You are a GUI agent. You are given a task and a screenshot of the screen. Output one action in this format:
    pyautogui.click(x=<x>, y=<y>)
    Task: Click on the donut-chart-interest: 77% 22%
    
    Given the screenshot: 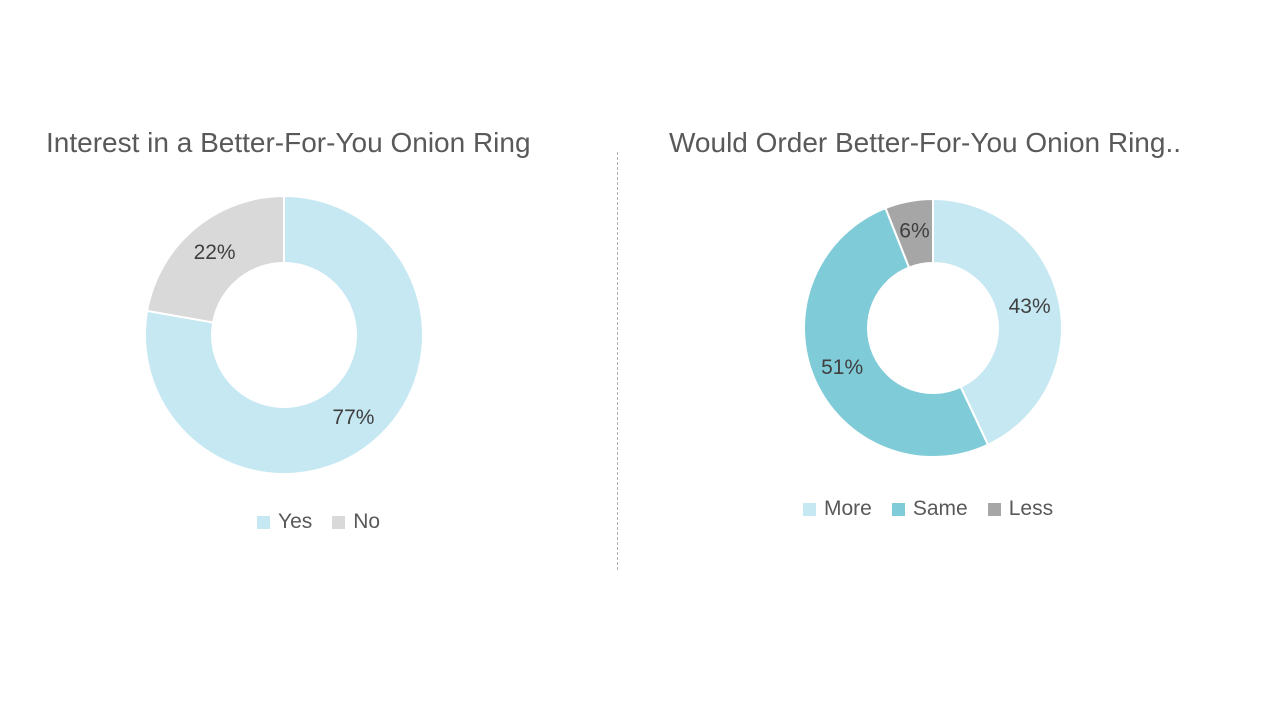 What is the action you would take?
    pyautogui.click(x=284, y=334)
    